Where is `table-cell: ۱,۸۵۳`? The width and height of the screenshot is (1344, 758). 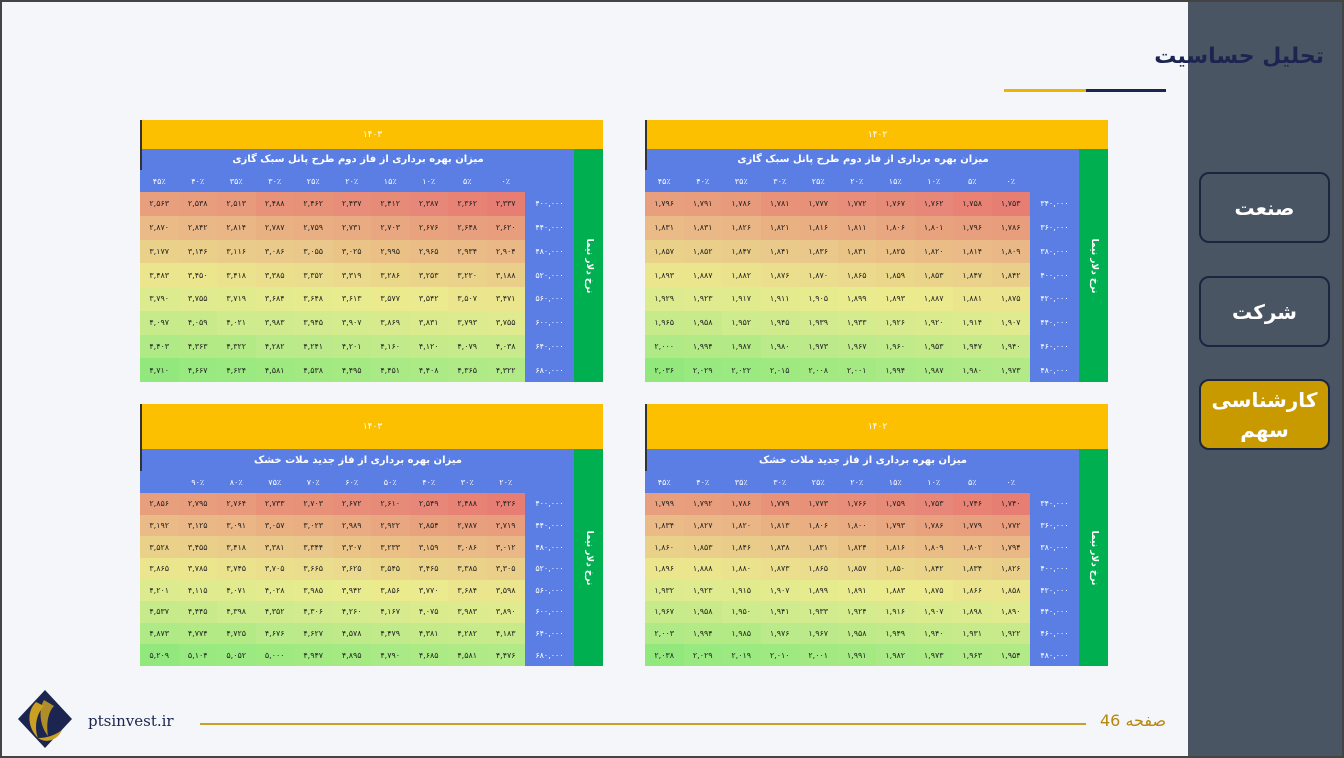
table-cell: ۱,۸۵۳ is located at coordinates (933, 275).